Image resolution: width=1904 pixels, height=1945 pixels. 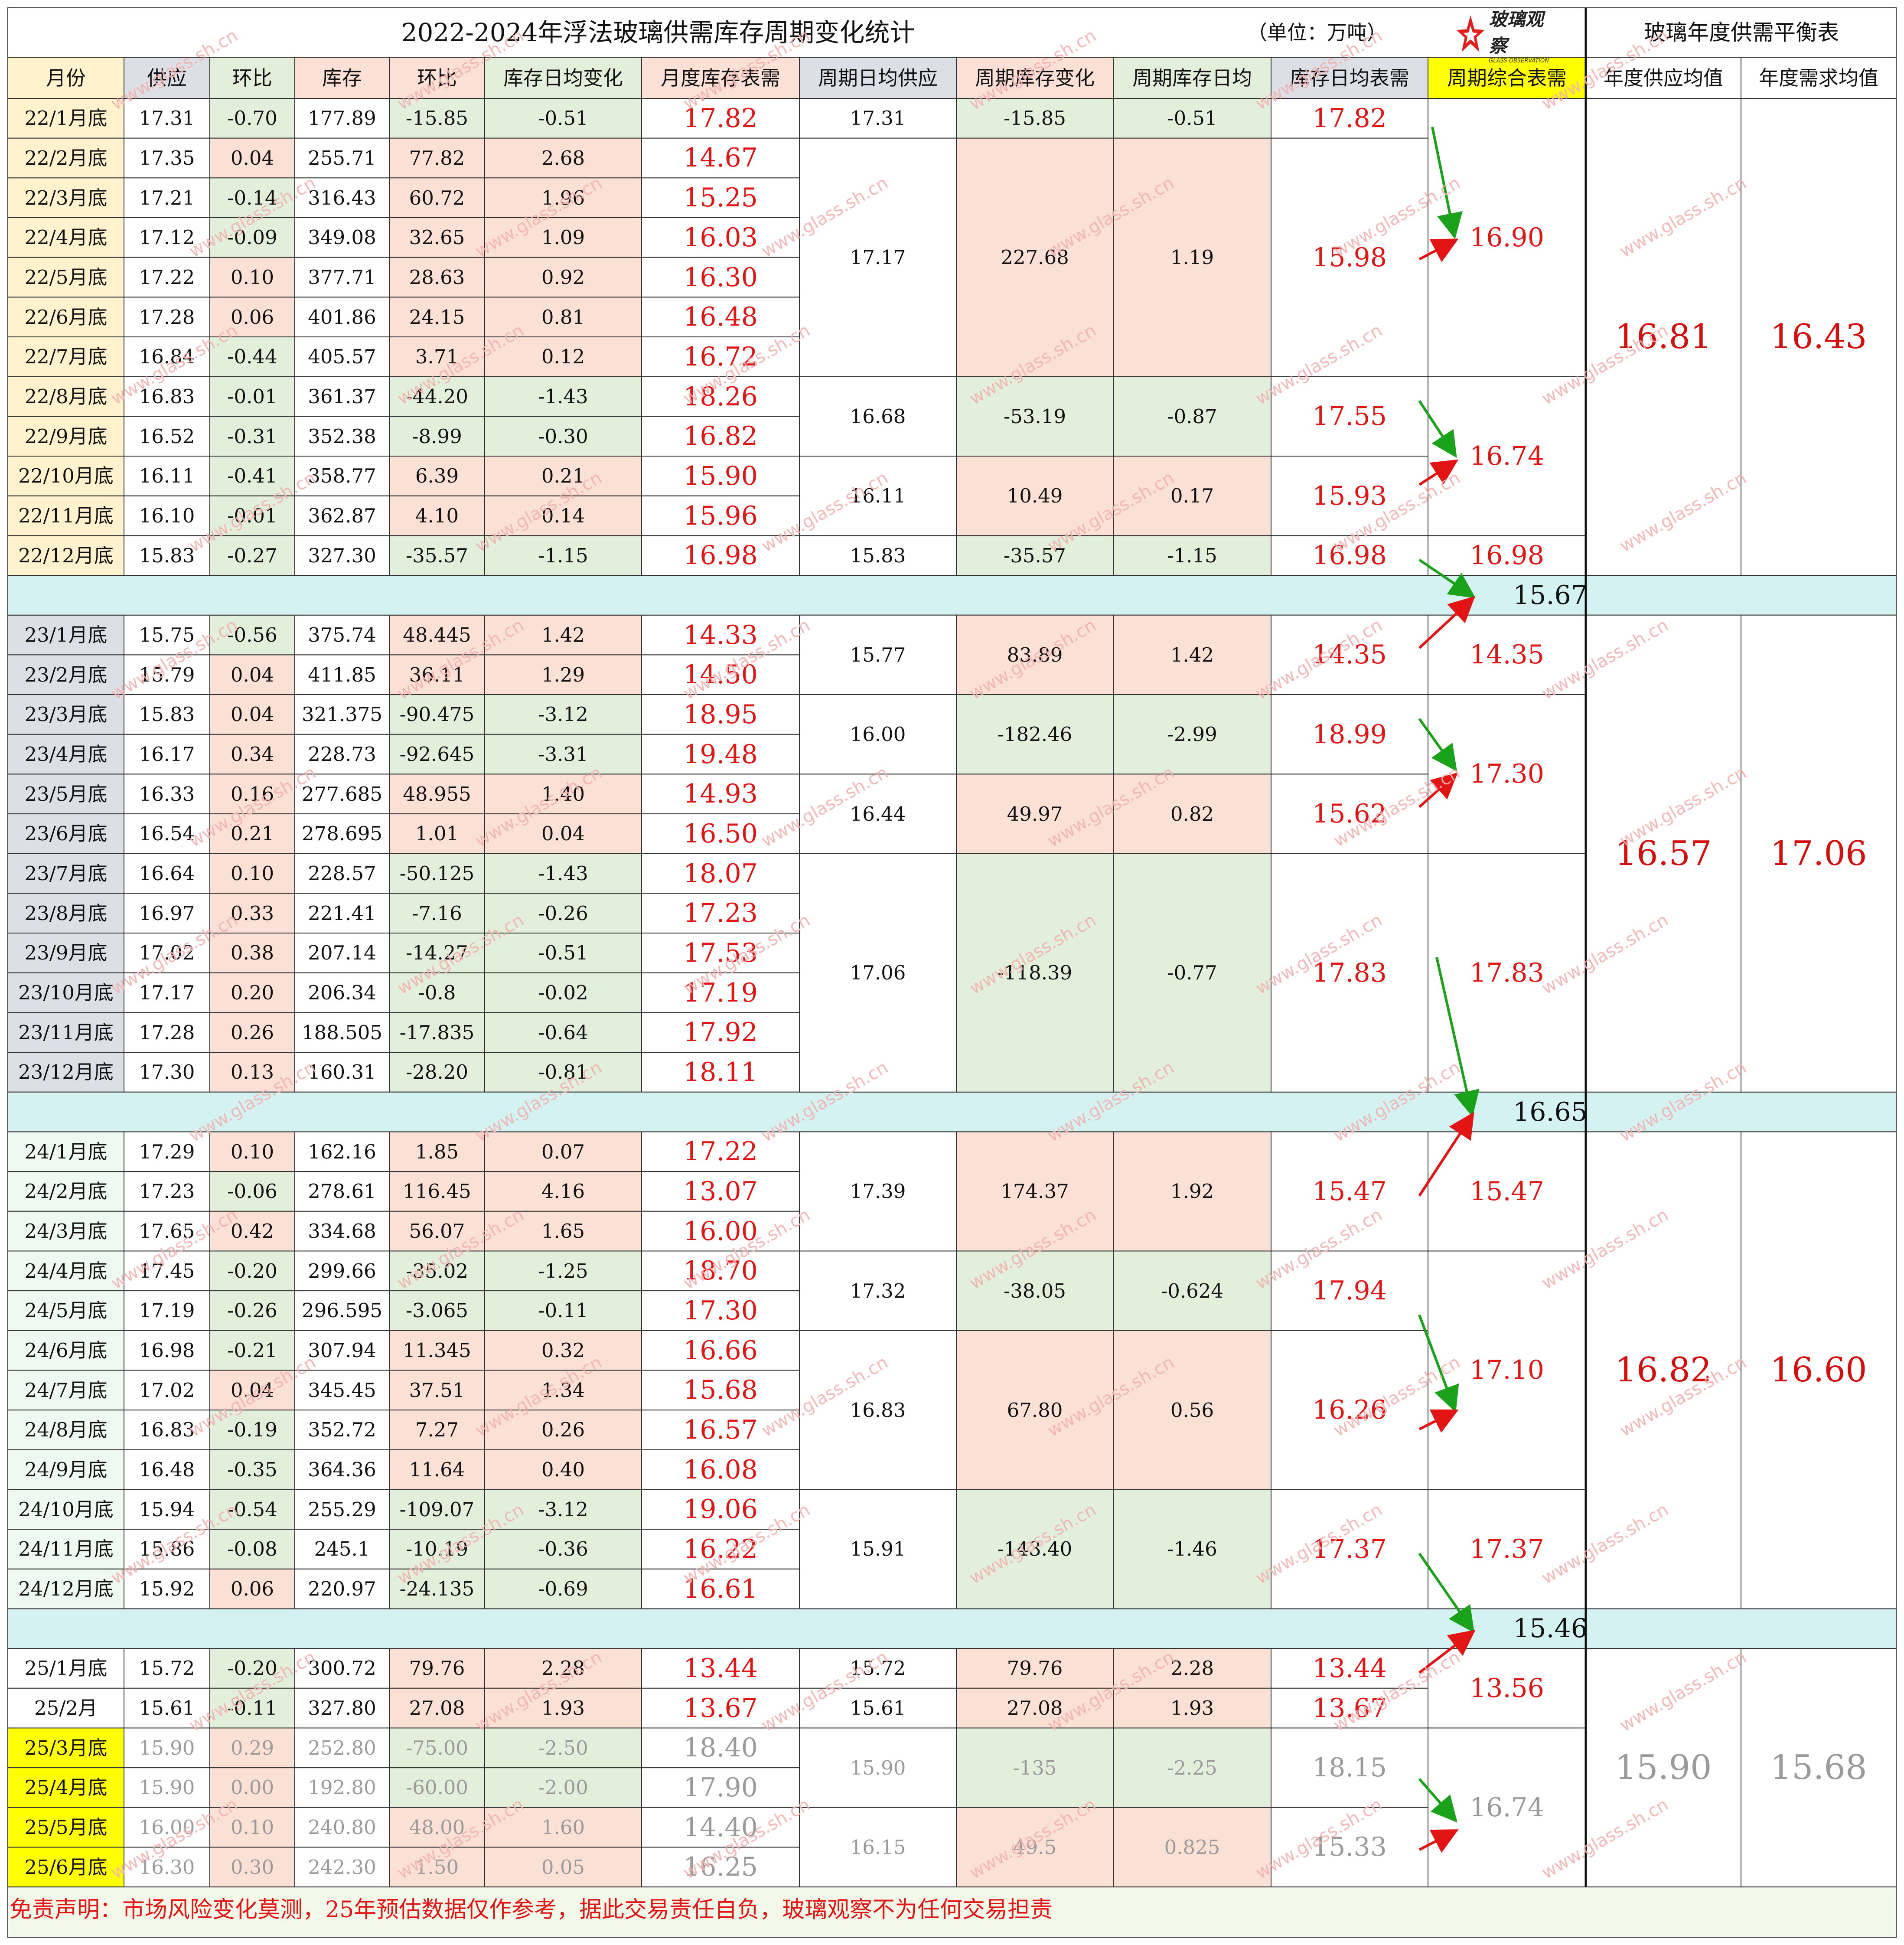 I want to click on month-cell: 116.45, so click(x=437, y=1191).